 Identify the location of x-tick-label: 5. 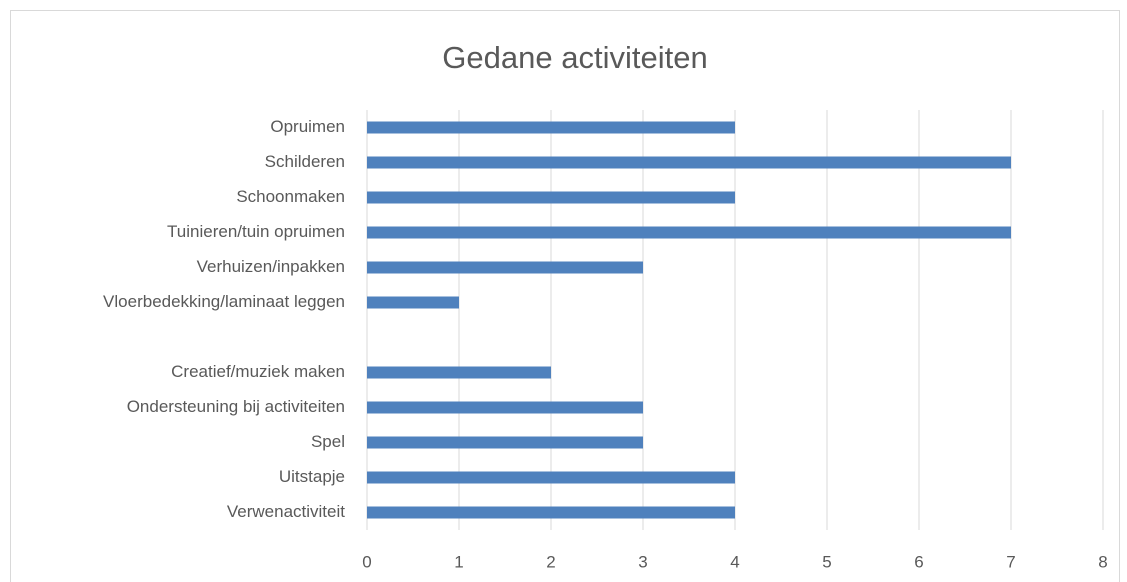
(826, 561).